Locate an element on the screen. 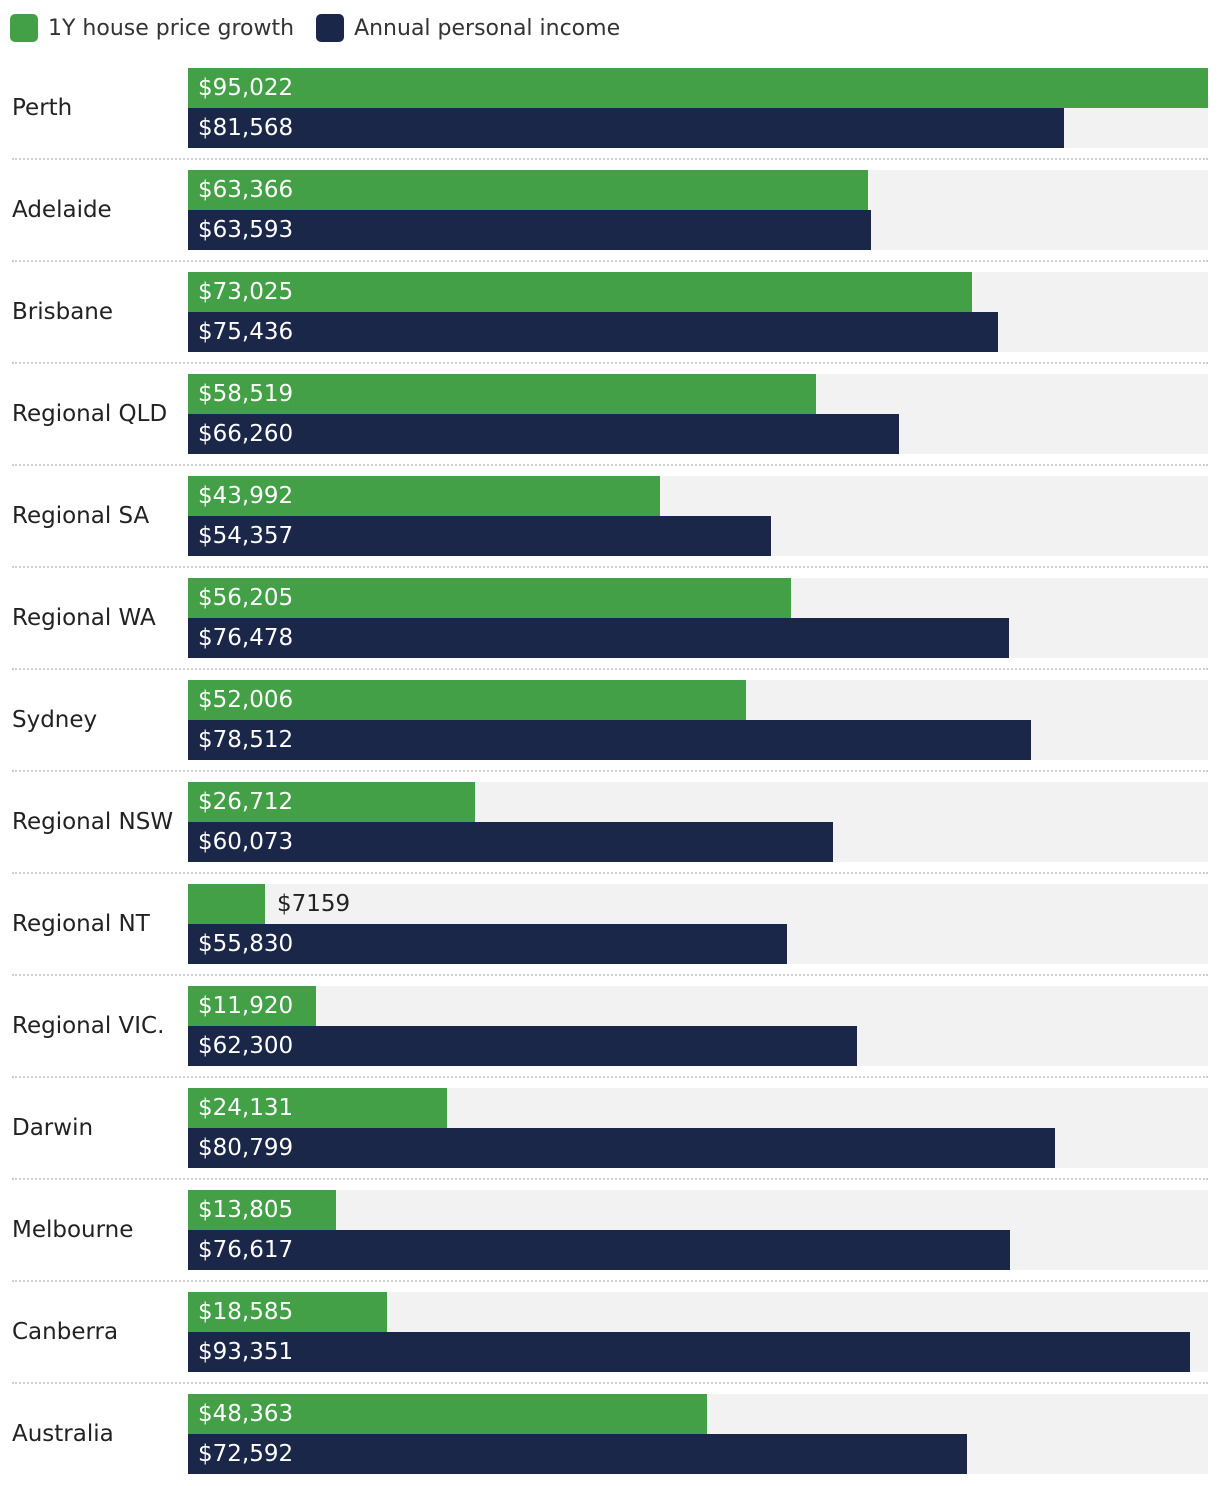 The height and width of the screenshot is (1486, 1220). category-label-melbourne: Melbourne is located at coordinates (73, 1230).